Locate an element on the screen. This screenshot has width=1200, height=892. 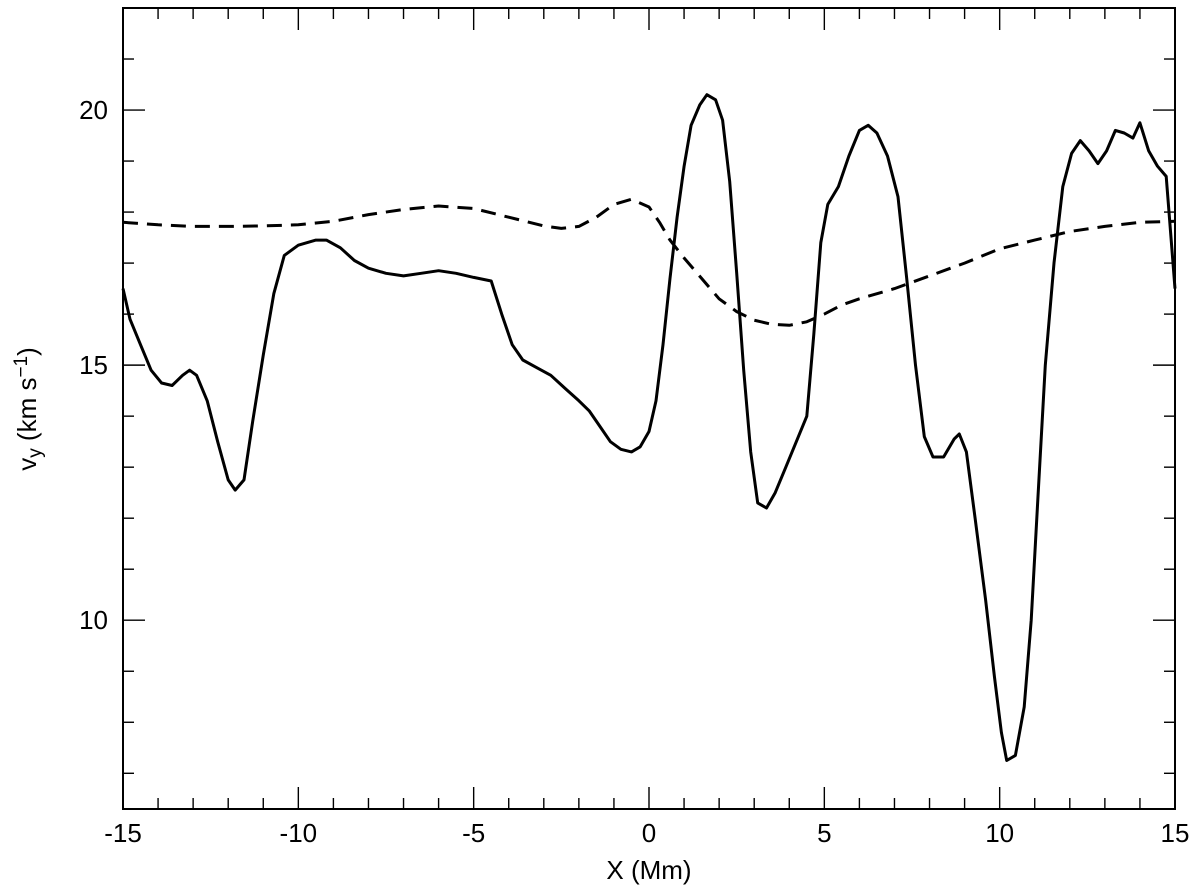
y-axis-label-units-open: (km s is located at coordinates (27, 413).